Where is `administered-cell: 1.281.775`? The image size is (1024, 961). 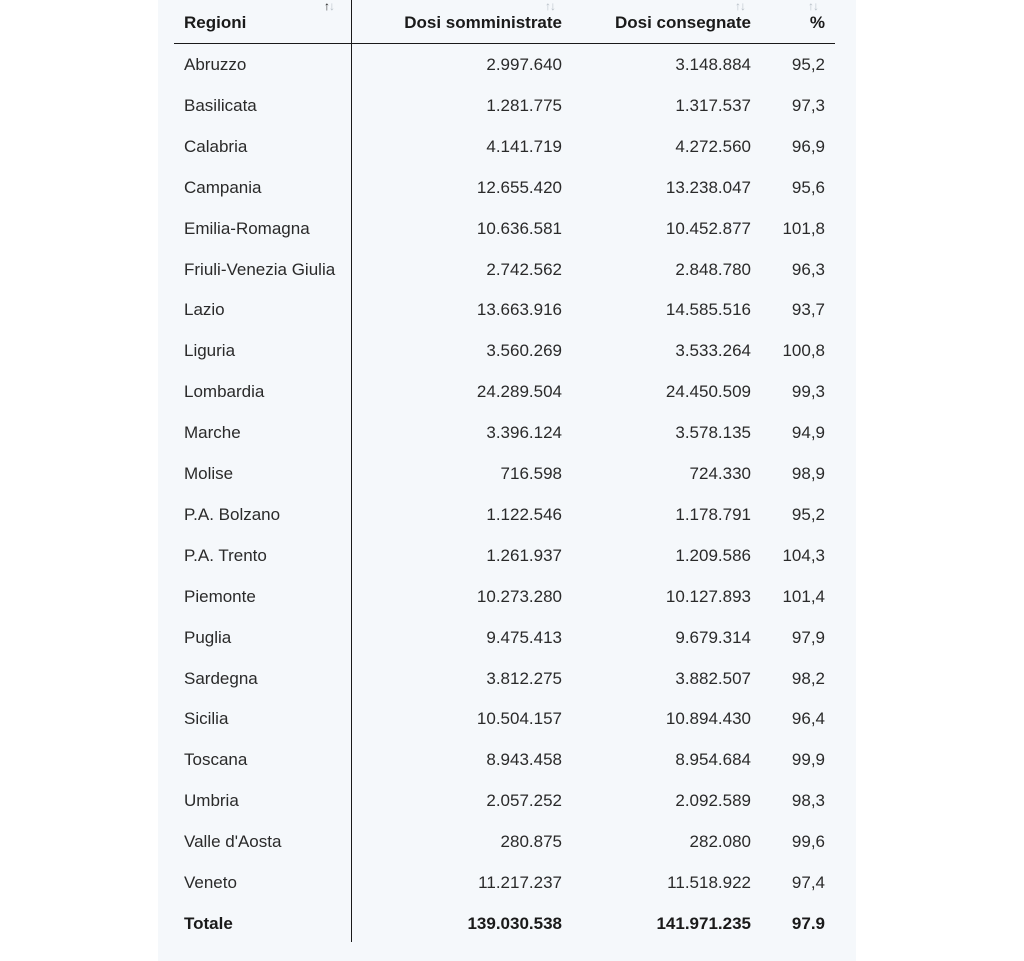 administered-cell: 1.281.775 is located at coordinates (524, 105).